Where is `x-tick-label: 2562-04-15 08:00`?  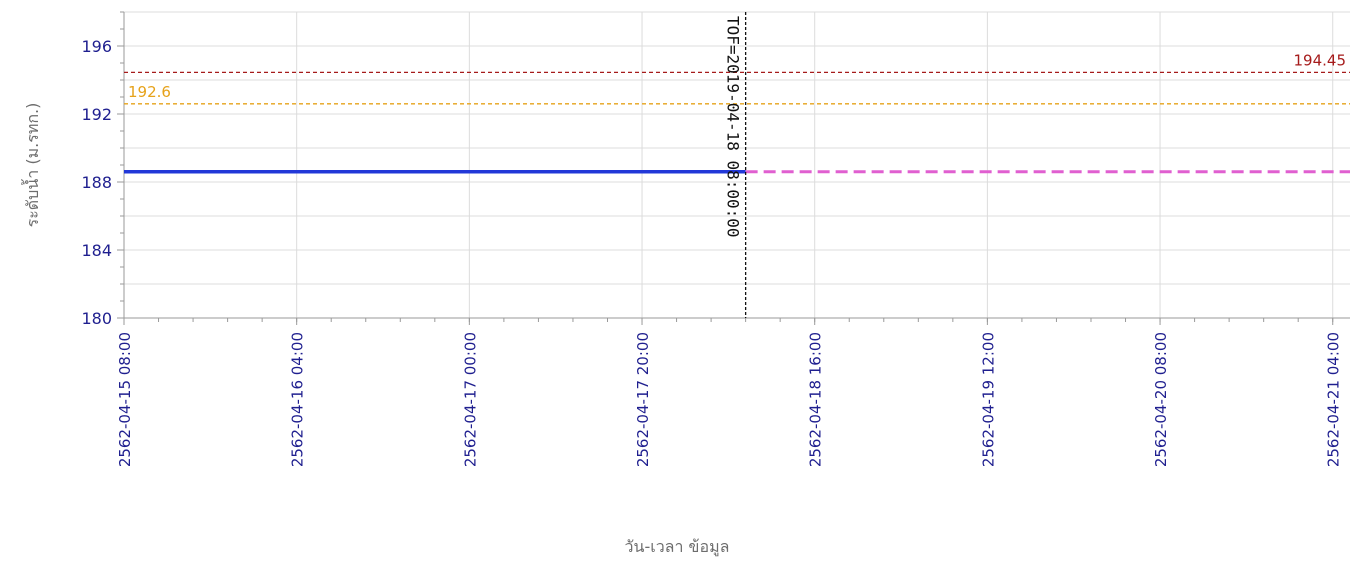 x-tick-label: 2562-04-15 08:00 is located at coordinates (125, 399).